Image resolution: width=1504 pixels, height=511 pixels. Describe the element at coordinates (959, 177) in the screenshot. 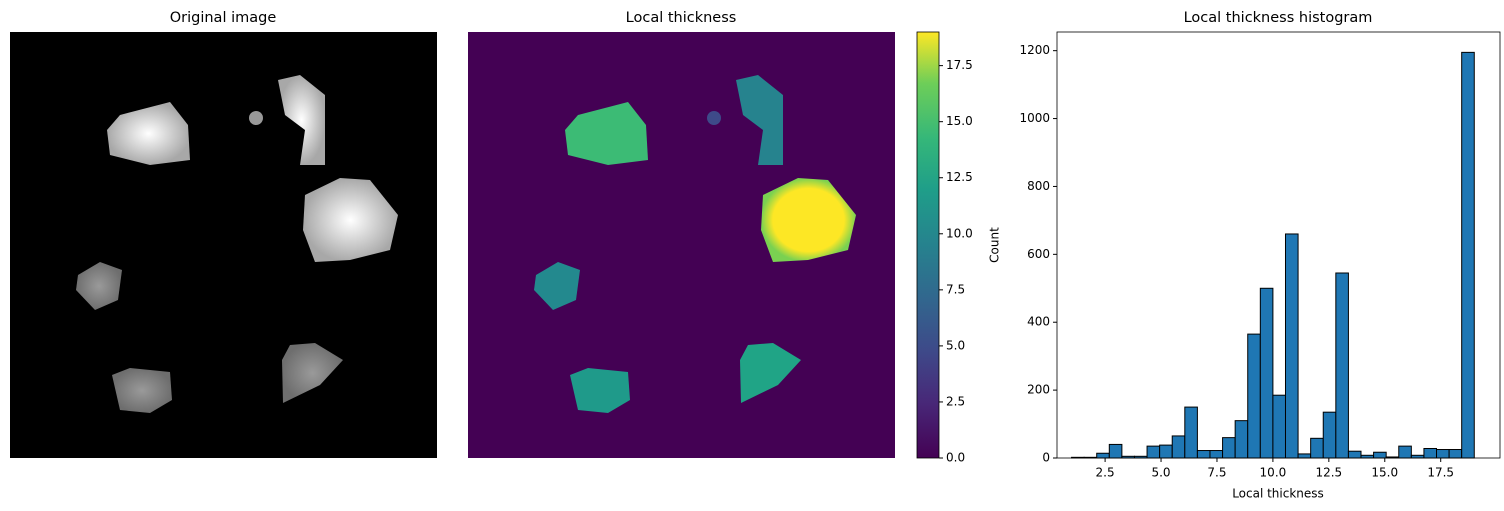

I see `colorbar-tick-label: 12.5` at that location.